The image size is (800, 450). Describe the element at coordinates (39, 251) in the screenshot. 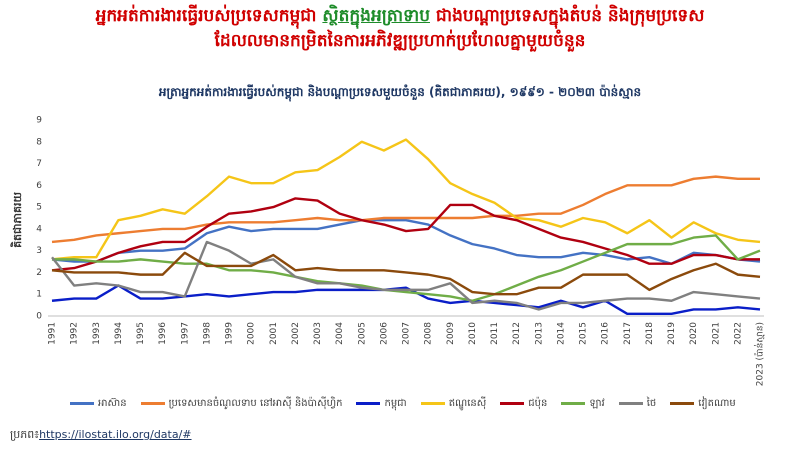

I see `y-tick-label: 3` at that location.